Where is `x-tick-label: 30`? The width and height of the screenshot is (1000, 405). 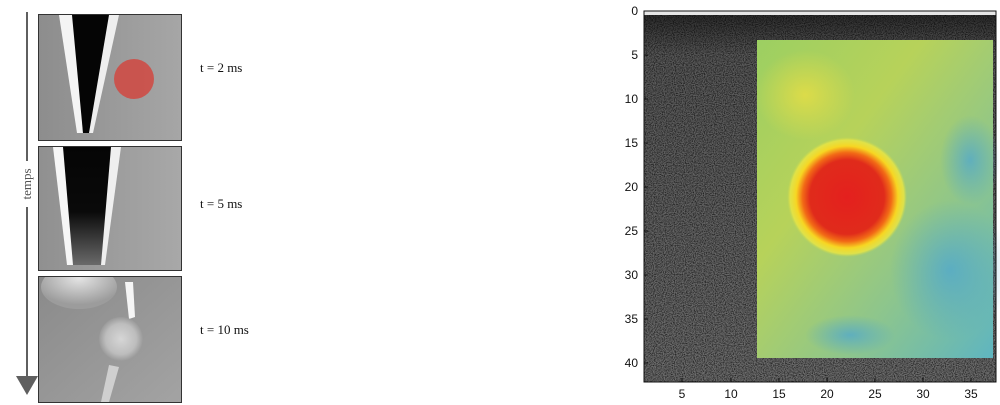
x-tick-label: 30 is located at coordinates (923, 394).